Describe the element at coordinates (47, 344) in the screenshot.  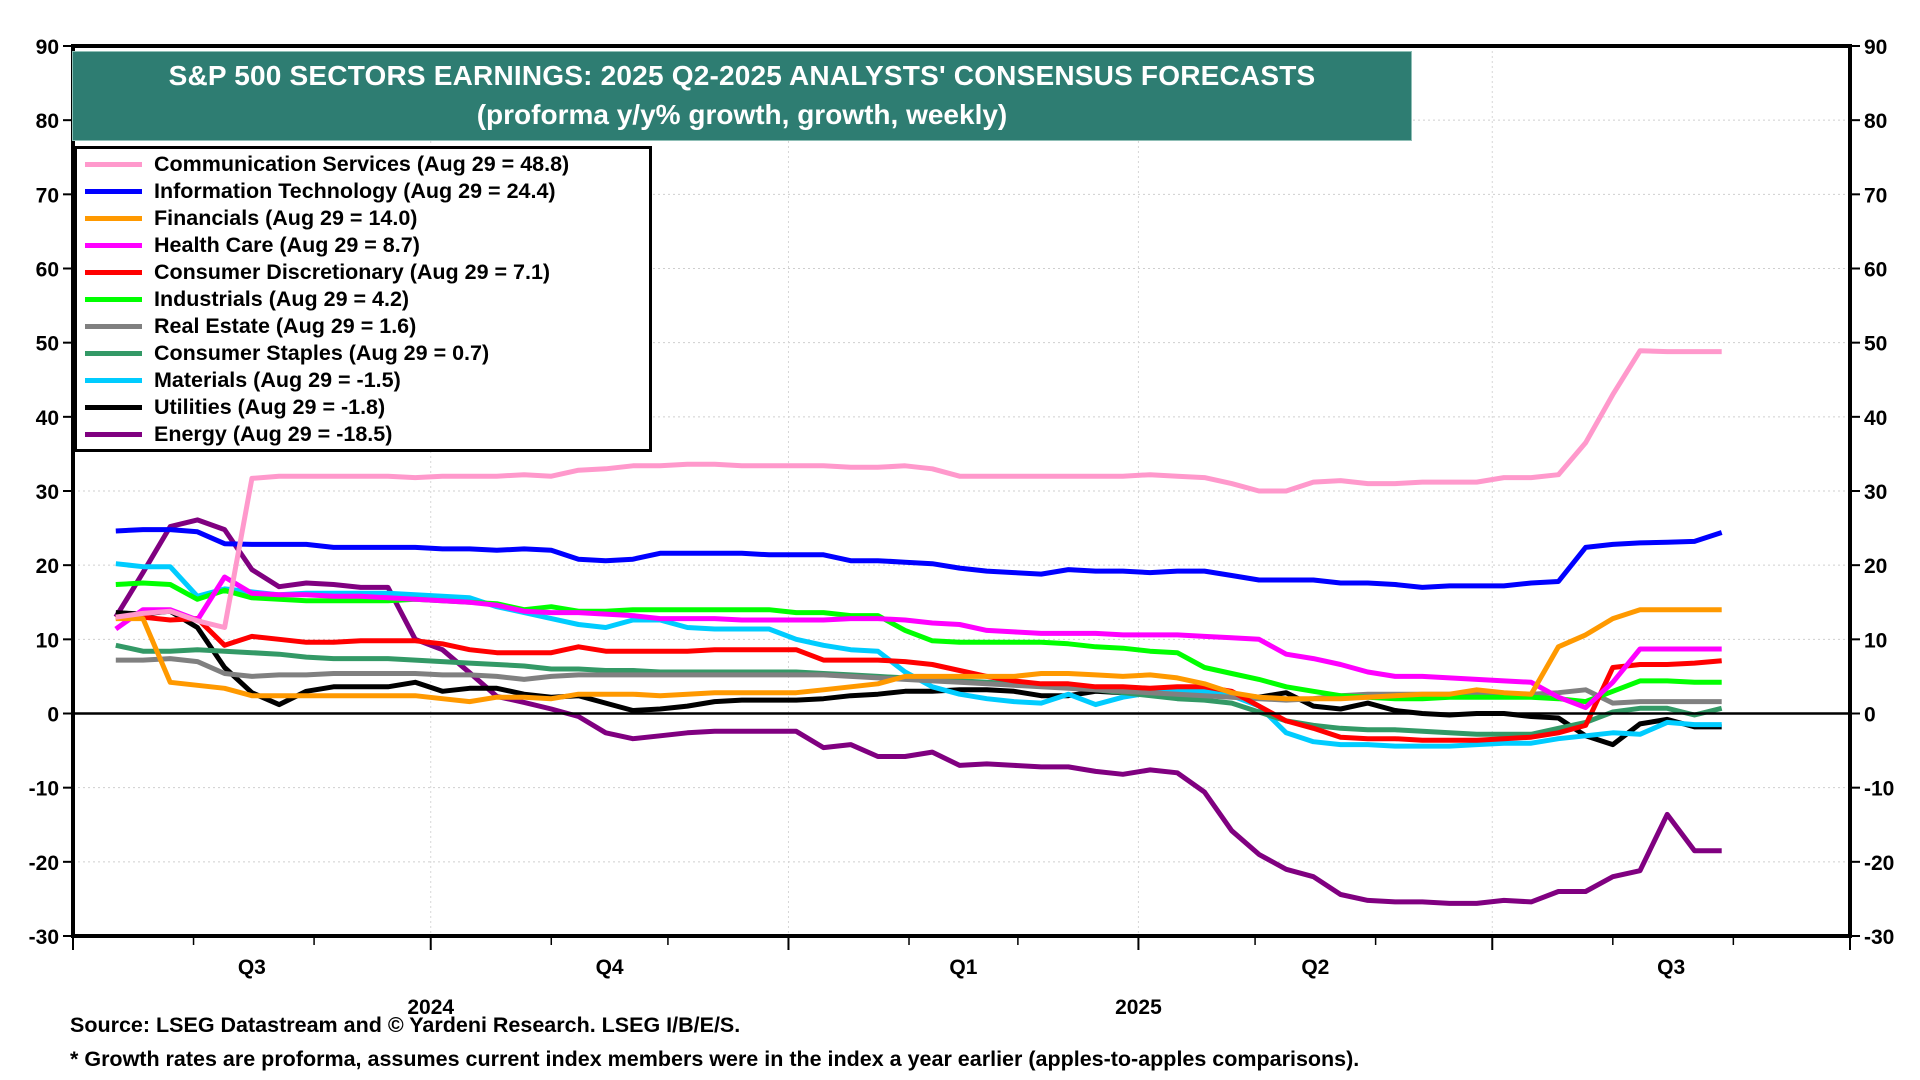
I see `y-tick-label-left: 50` at that location.